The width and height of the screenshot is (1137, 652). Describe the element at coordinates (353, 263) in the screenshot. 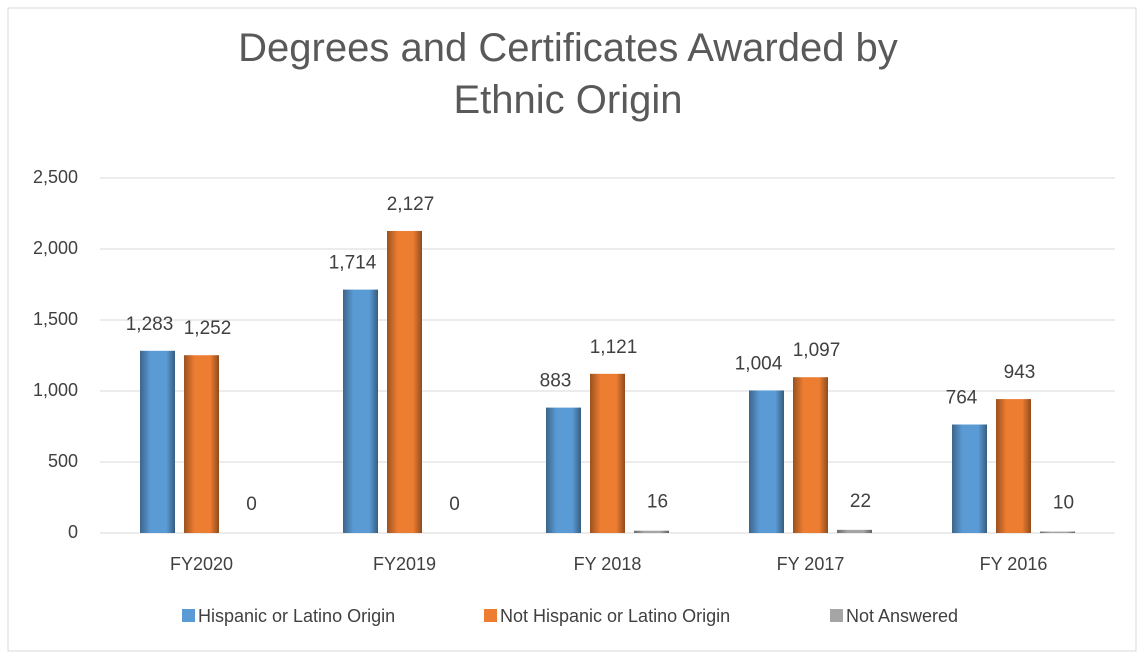

I see `data-label: 1,714` at that location.